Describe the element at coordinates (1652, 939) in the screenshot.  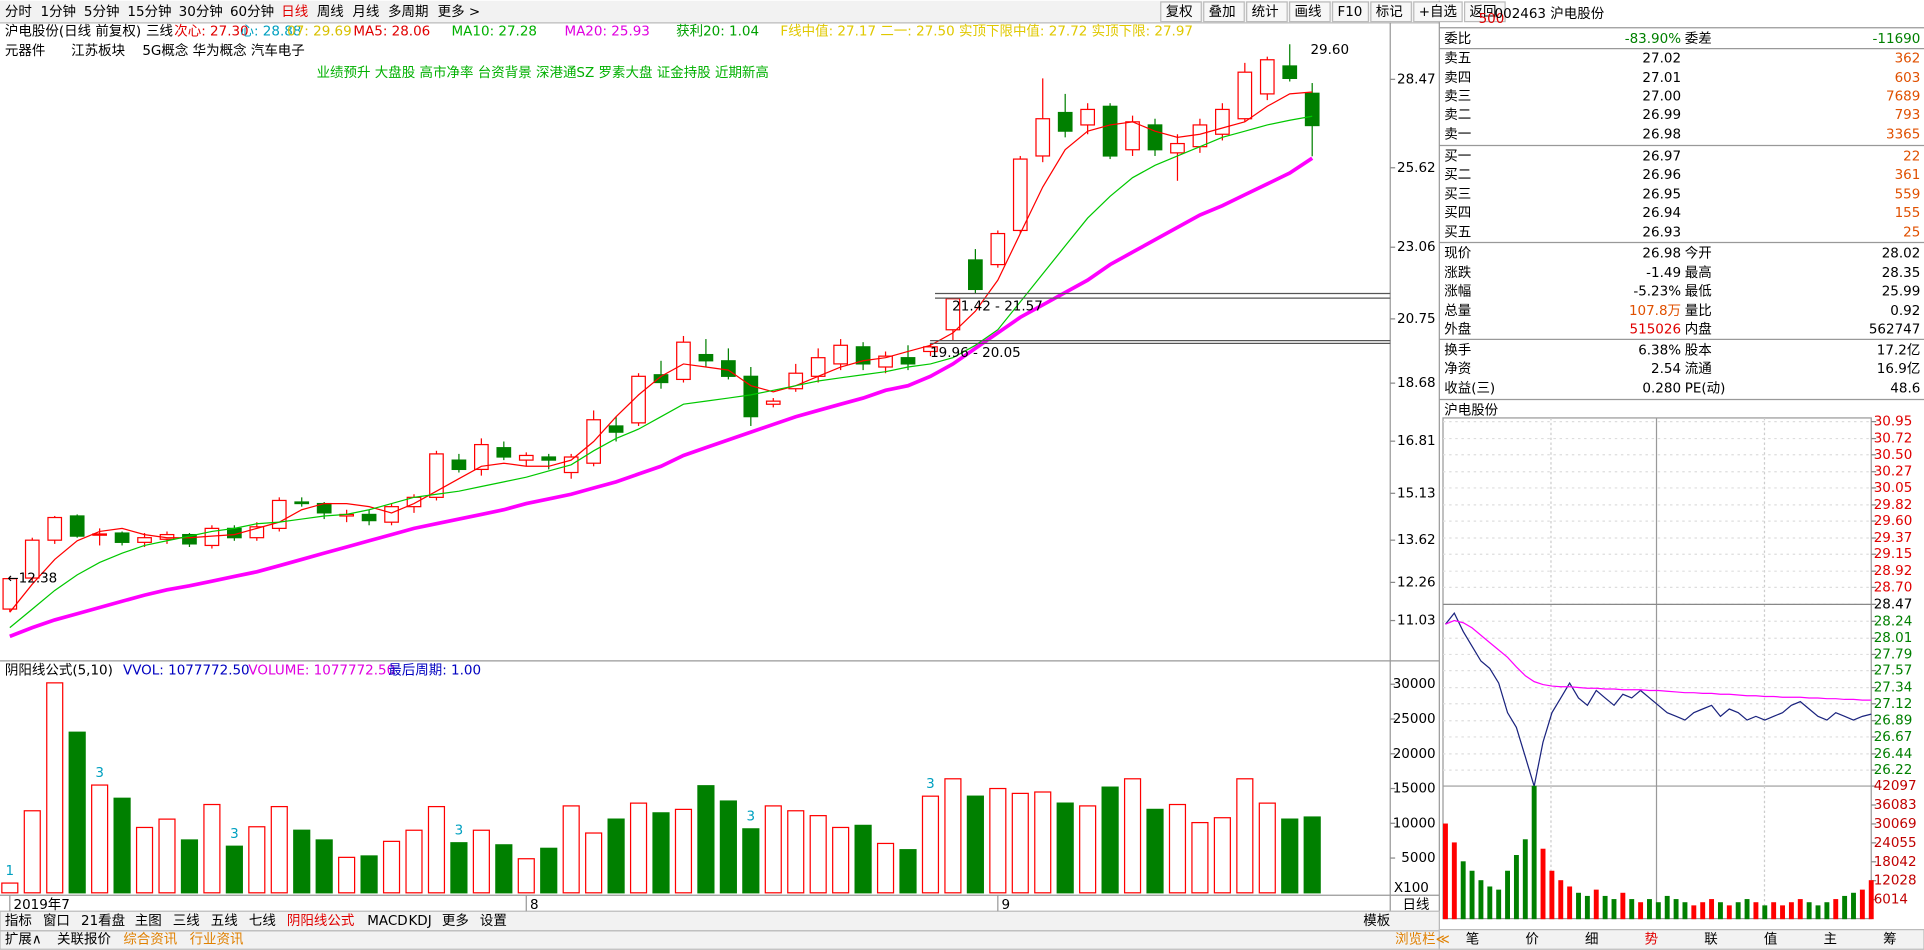
I see `detail-tab: 势` at that location.